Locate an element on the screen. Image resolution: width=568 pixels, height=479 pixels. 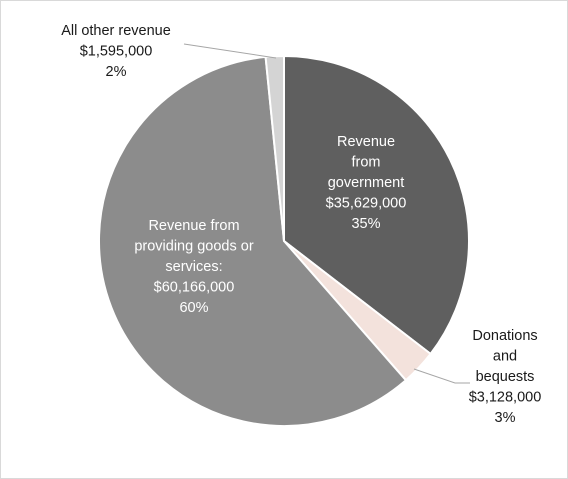
slice-label-1: Revenue from government $35,629,000 35% is located at coordinates (366, 183).